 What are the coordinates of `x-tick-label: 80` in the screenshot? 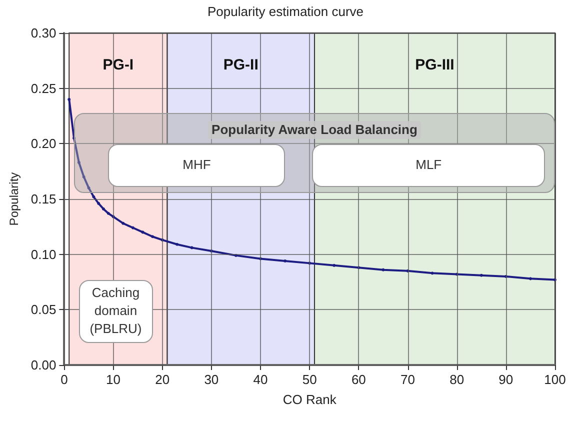 It's located at (457, 379).